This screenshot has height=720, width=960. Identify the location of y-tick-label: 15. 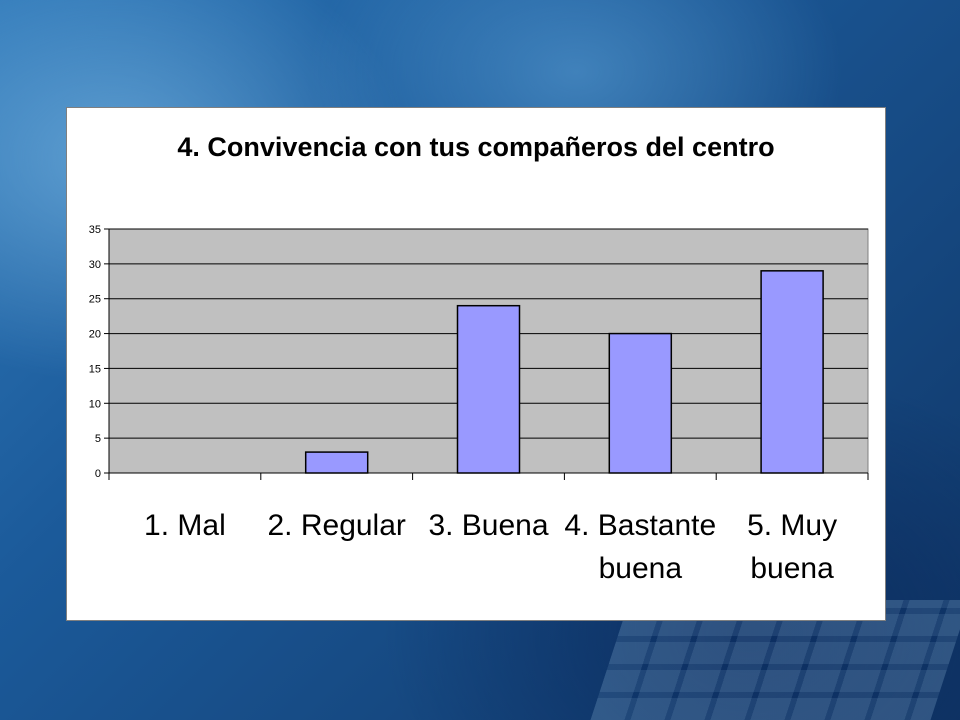
(95, 369).